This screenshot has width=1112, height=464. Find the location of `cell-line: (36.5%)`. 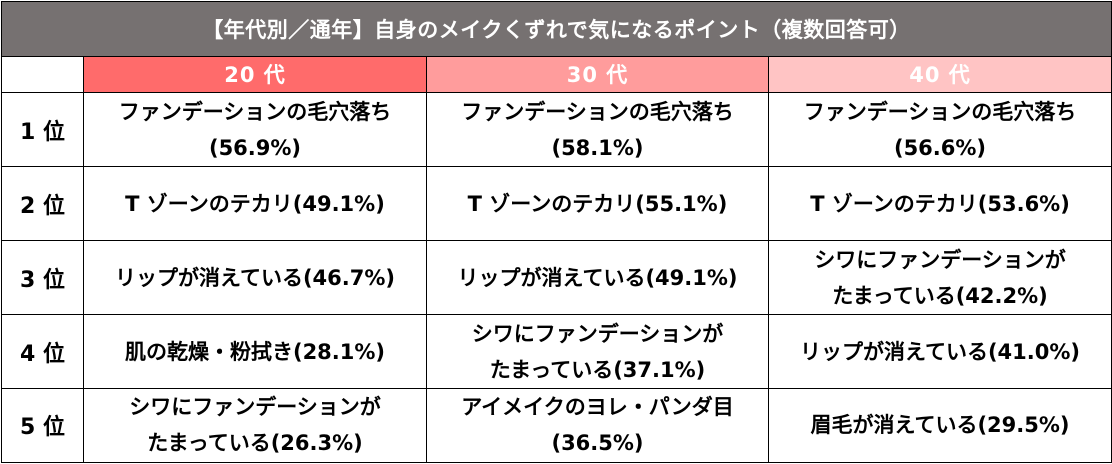

cell-line: (36.5%) is located at coordinates (597, 443).